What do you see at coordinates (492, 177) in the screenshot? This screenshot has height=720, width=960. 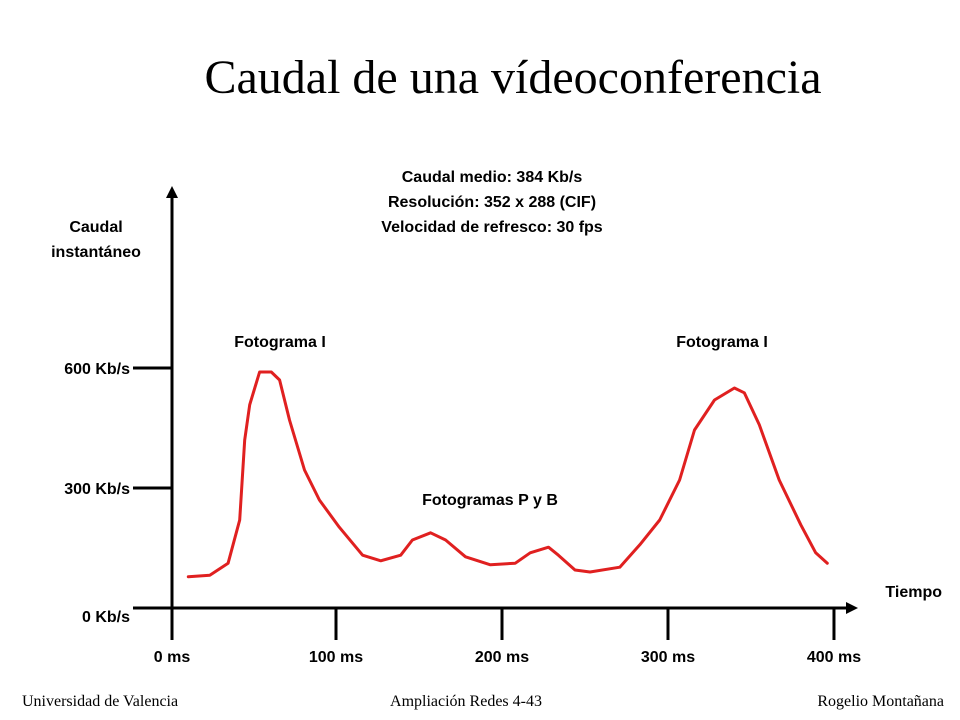 I see `annotation: Caudal medio: 384 Kb/s` at bounding box center [492, 177].